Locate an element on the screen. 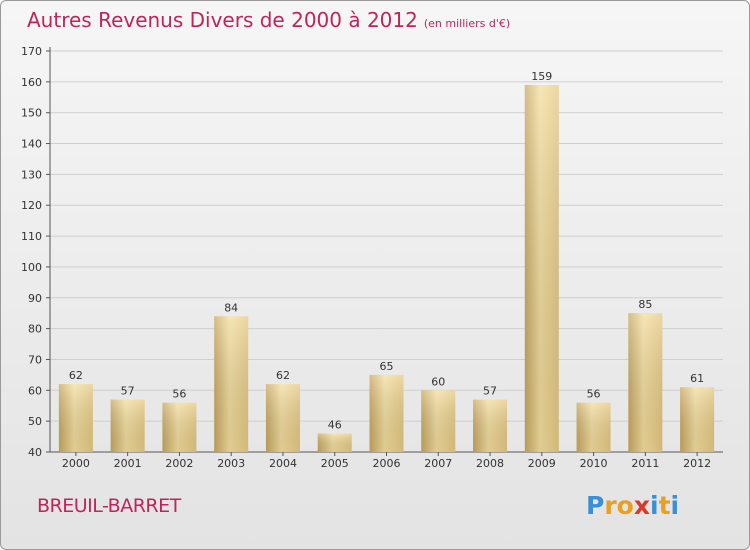 This screenshot has height=550, width=750. logo-letter: o is located at coordinates (625, 505).